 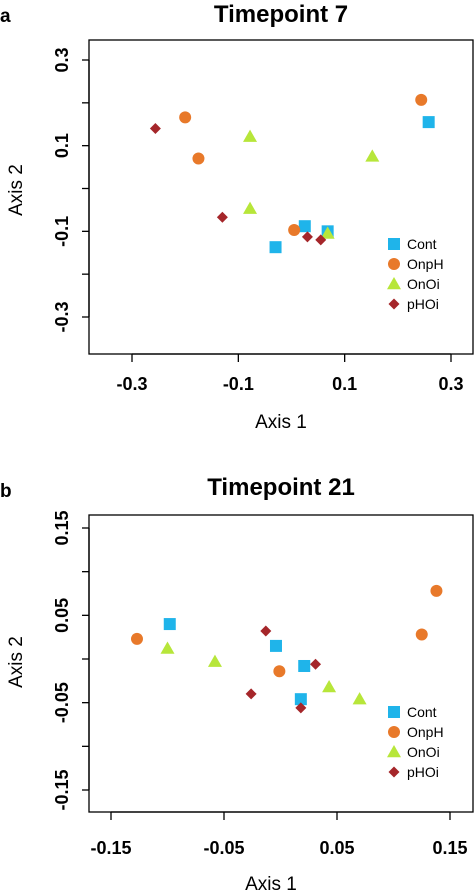 What do you see at coordinates (279, 834) in the screenshot?
I see `panel-b-x-axis: -0.15 -0.05 0.05 0.15` at bounding box center [279, 834].